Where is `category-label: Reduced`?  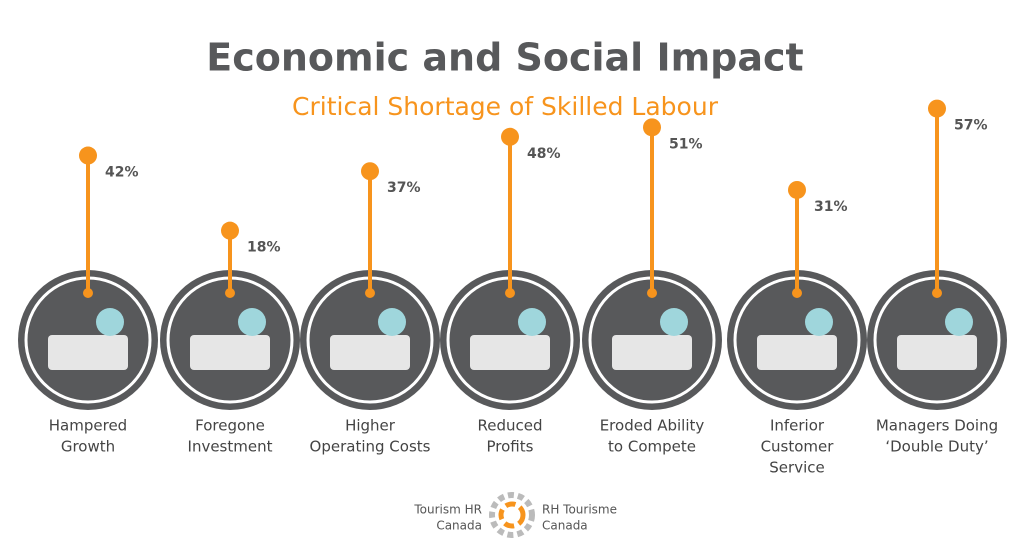 category-label: Reduced is located at coordinates (509, 426).